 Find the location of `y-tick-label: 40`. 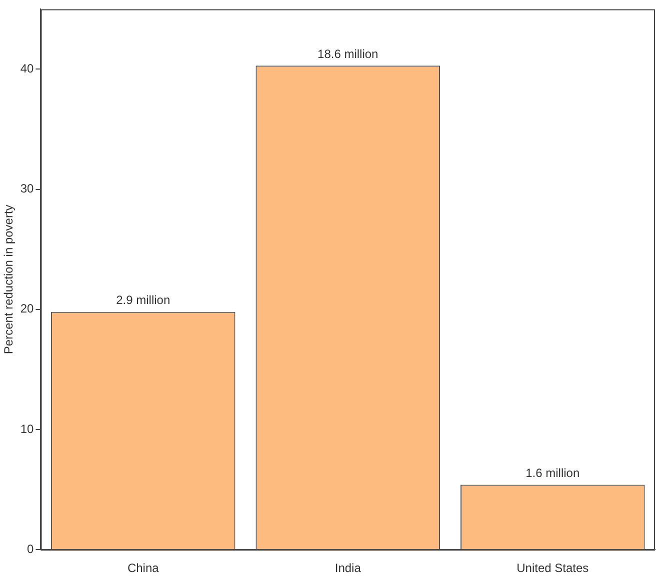

y-tick-label: 40 is located at coordinates (27, 69).